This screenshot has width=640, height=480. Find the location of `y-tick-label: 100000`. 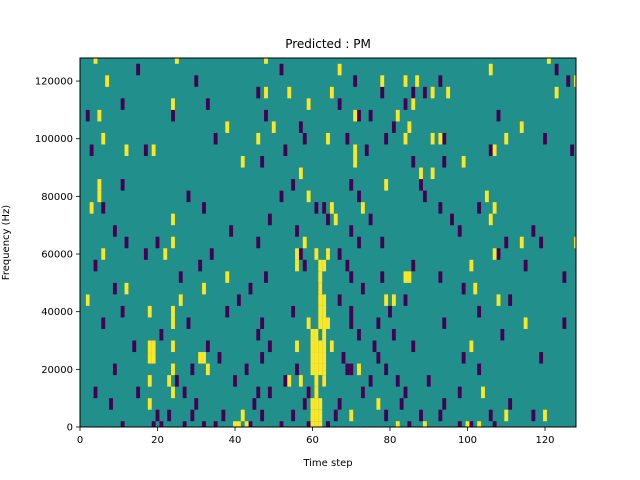

y-tick-label: 100000 is located at coordinates (54, 139).